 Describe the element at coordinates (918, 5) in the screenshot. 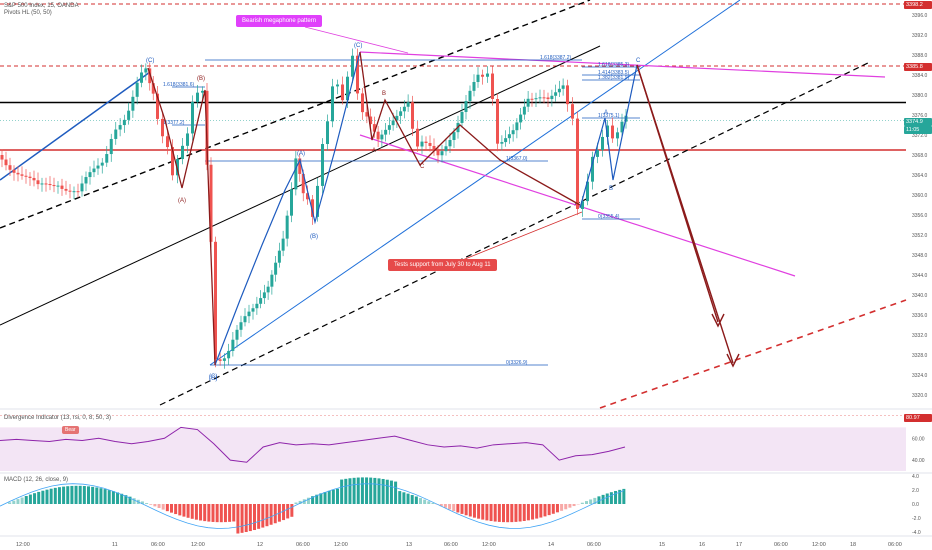

I see `price-label-top: 3398.2` at that location.